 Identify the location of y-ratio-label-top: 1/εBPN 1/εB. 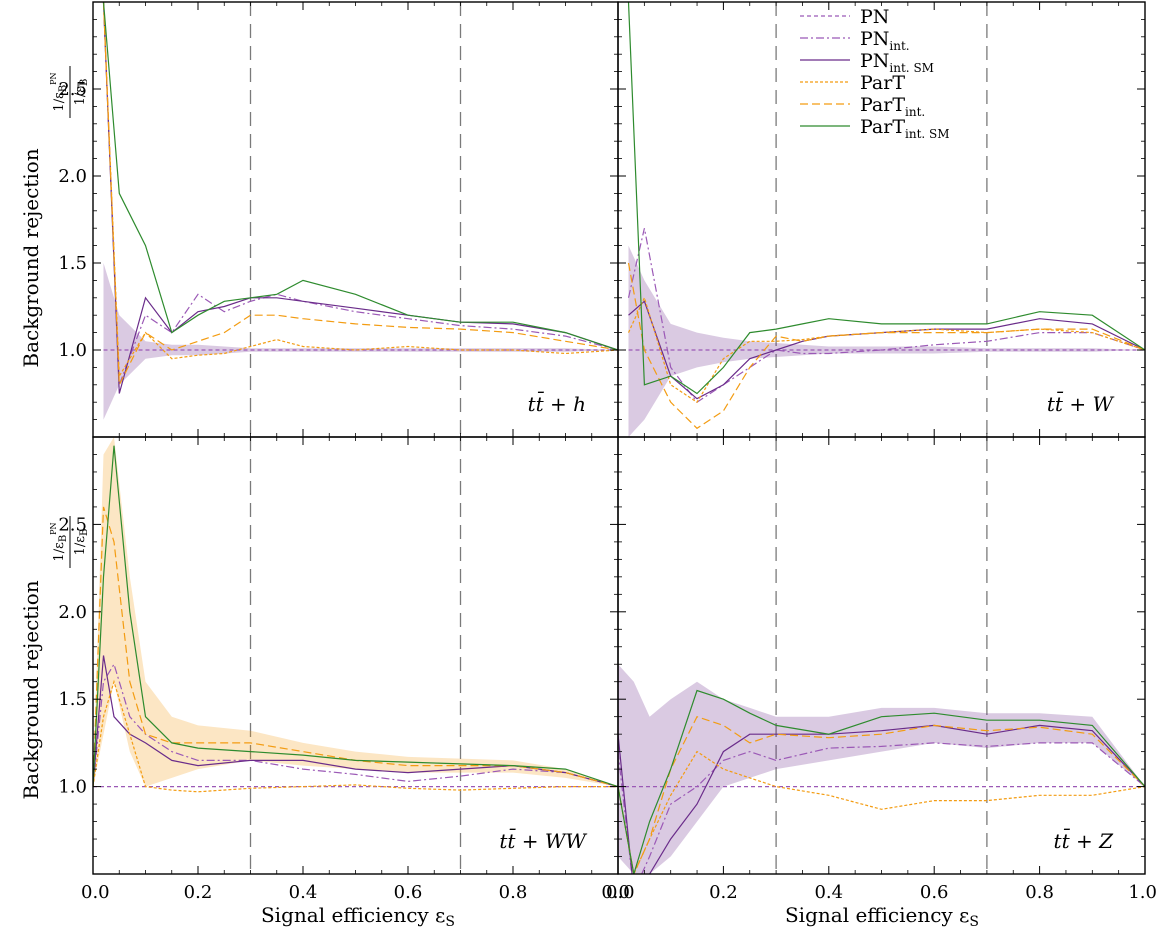
(69, 92).